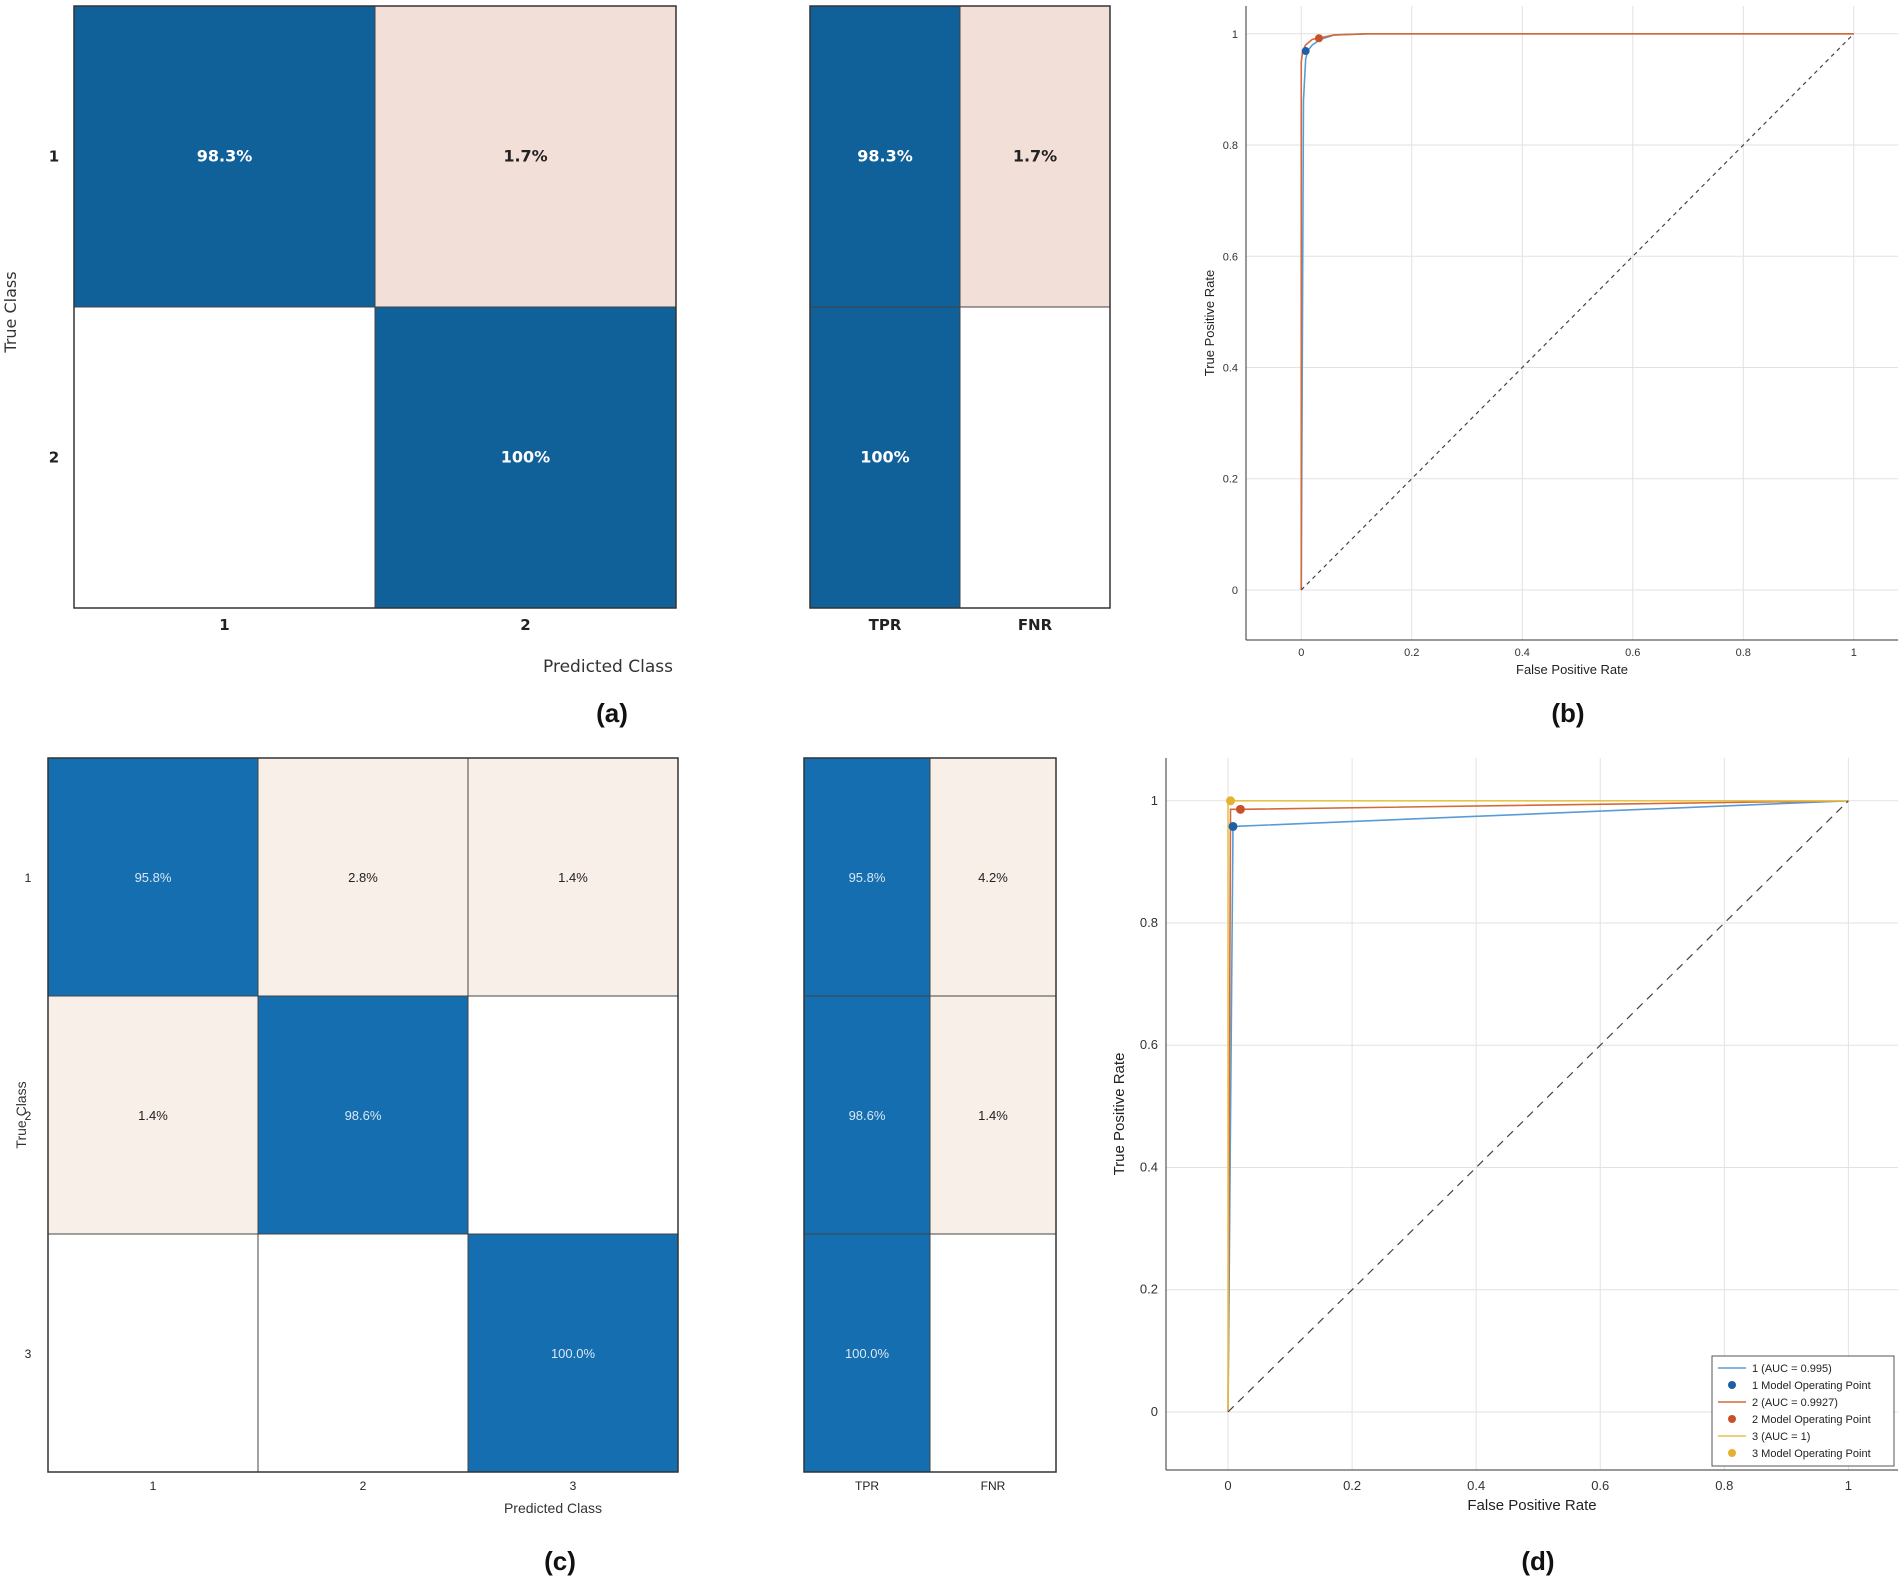 This screenshot has width=1900, height=1577. I want to click on panel-c-summary-frame, so click(930, 1115).